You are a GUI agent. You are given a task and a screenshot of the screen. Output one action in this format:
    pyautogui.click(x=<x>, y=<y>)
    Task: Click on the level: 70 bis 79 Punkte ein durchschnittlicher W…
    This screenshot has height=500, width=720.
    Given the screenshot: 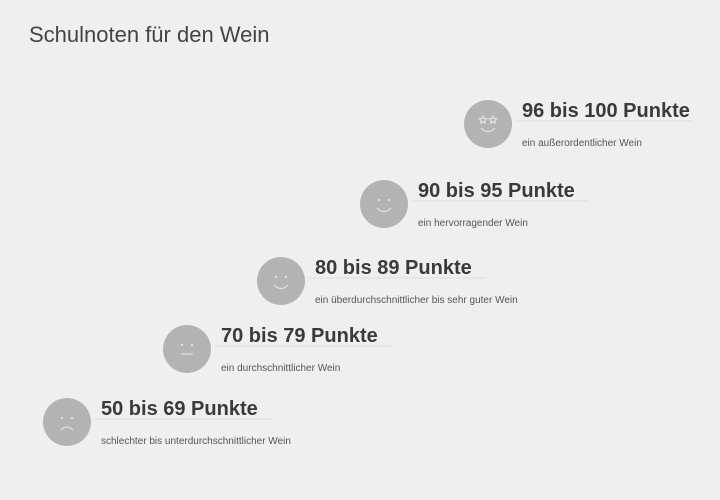 What is the action you would take?
    pyautogui.click(x=277, y=349)
    